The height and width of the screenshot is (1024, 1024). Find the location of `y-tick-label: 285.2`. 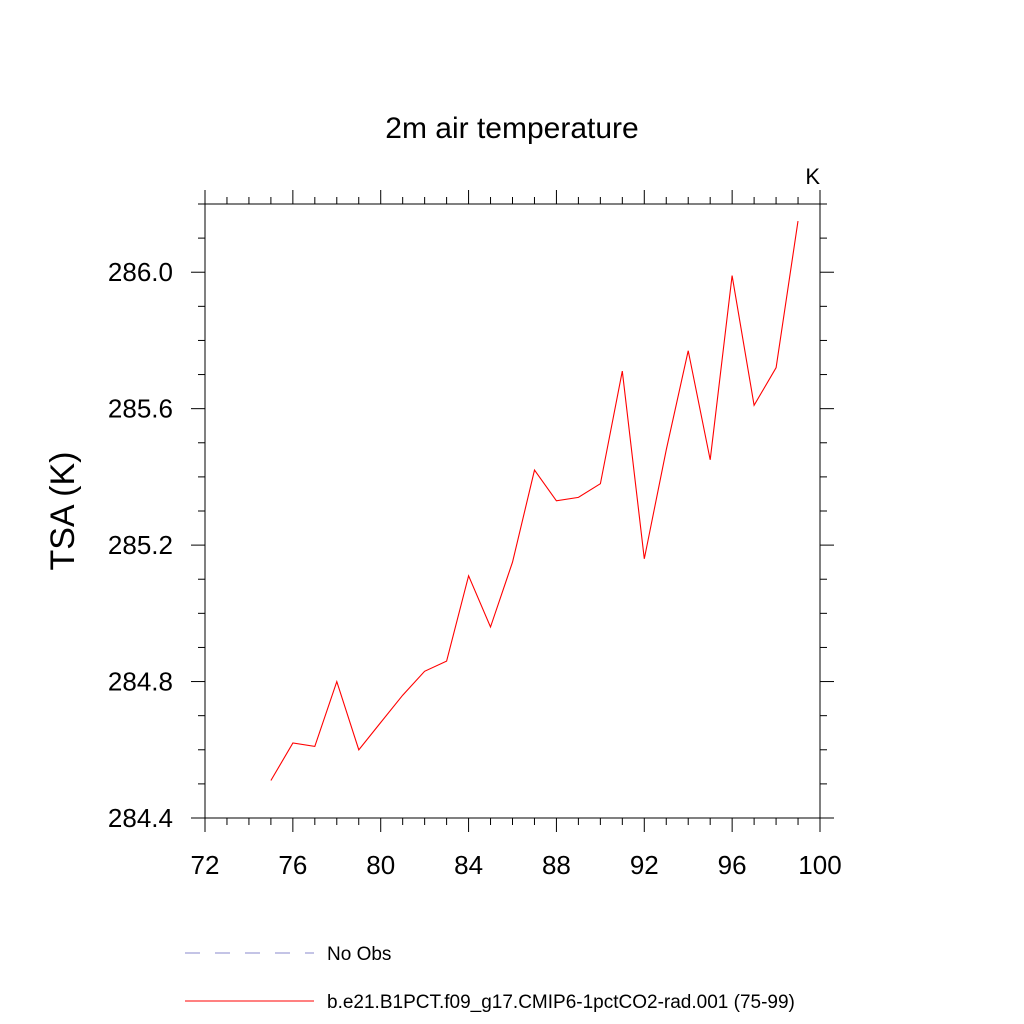

y-tick-label: 285.2 is located at coordinates (140, 545).